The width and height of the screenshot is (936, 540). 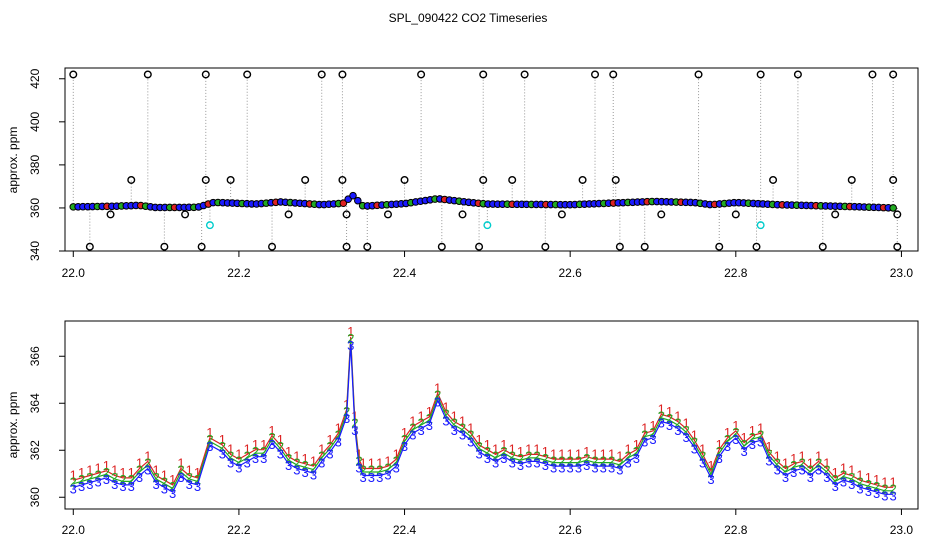 What do you see at coordinates (669, 411) in the screenshot?
I see `series-1-marker-73: 1` at bounding box center [669, 411].